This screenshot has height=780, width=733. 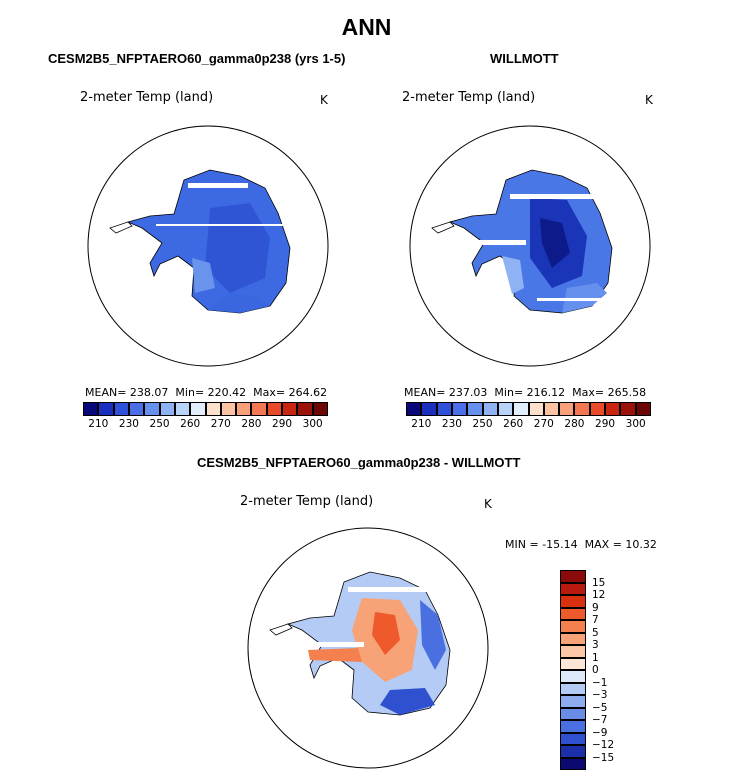 I want to click on panel3-colorbar-tick-label: −15, so click(x=603, y=757).